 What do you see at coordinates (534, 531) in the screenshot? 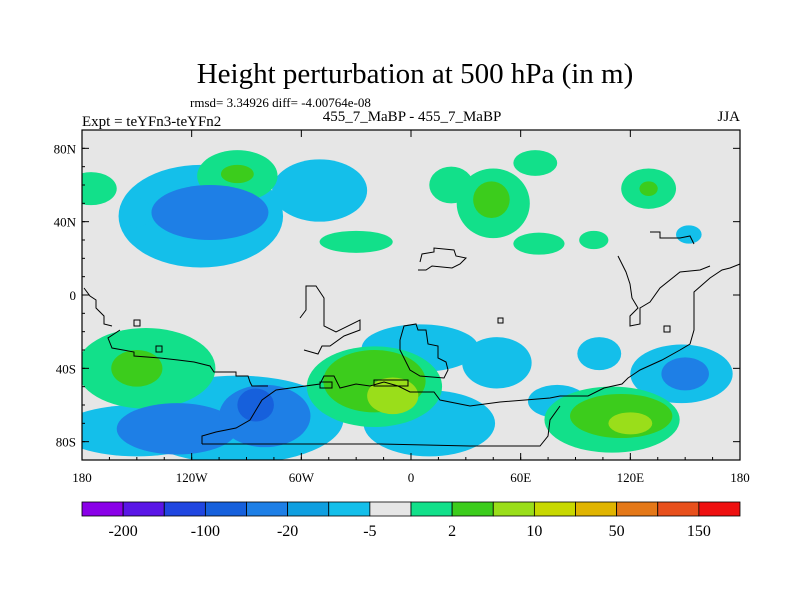
I see `colorbar-label: 10` at bounding box center [534, 531].